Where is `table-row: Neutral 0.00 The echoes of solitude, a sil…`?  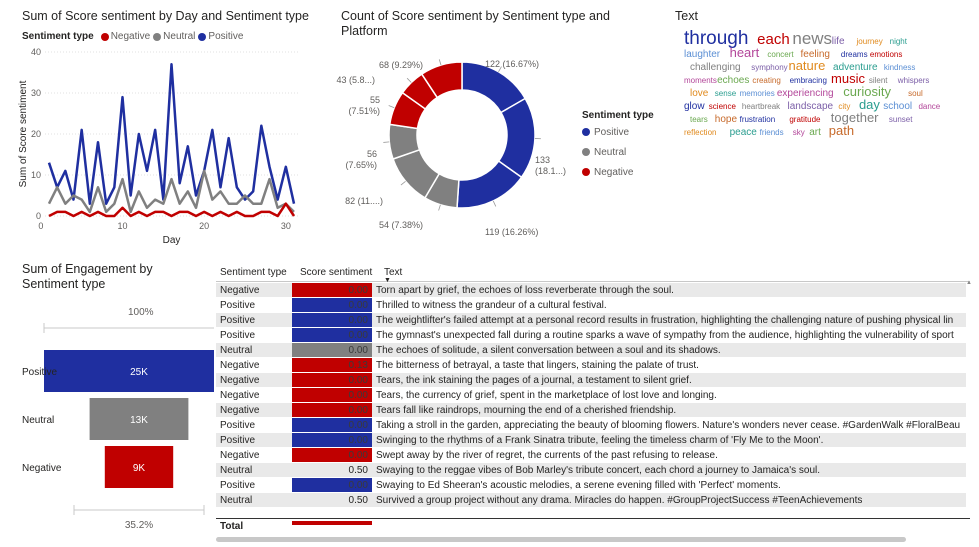
table-row: Neutral 0.00 The echoes of solitude, a sil… is located at coordinates (591, 350).